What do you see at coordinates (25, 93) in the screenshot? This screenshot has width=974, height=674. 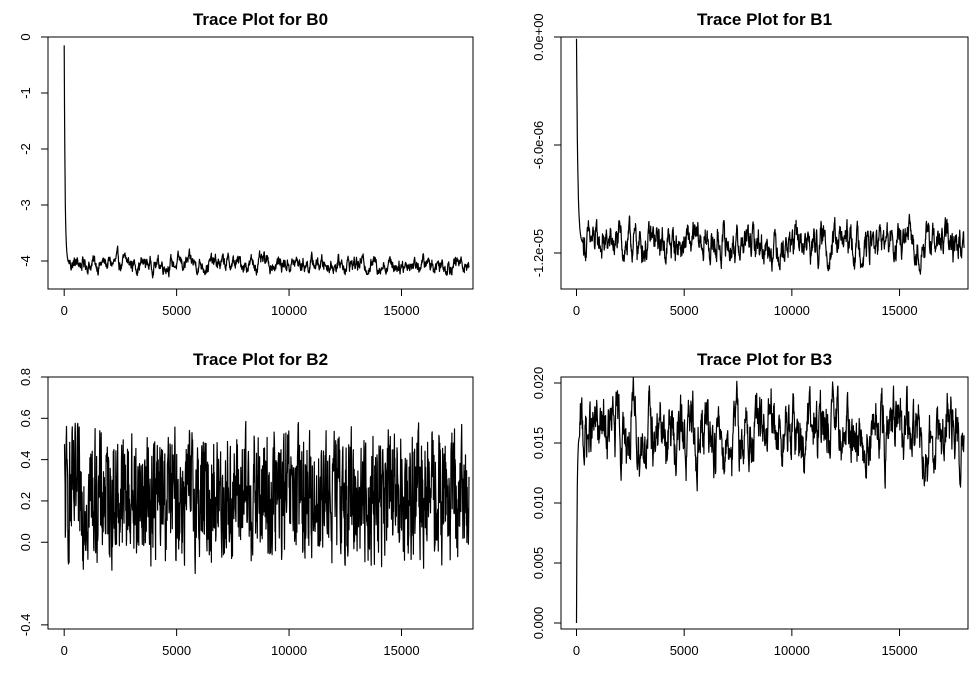 I see `y-tick-label: -1` at bounding box center [25, 93].